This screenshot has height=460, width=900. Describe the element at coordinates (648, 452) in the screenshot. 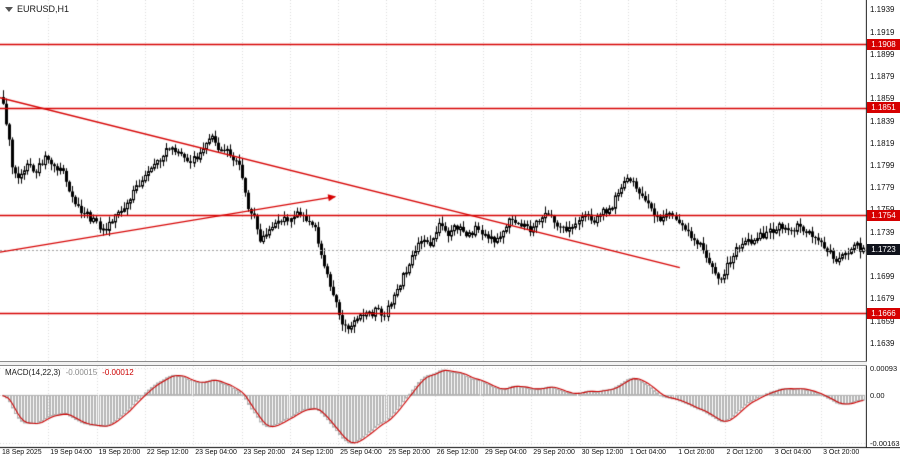

I see `time-label: 1 Oct 04:00` at that location.